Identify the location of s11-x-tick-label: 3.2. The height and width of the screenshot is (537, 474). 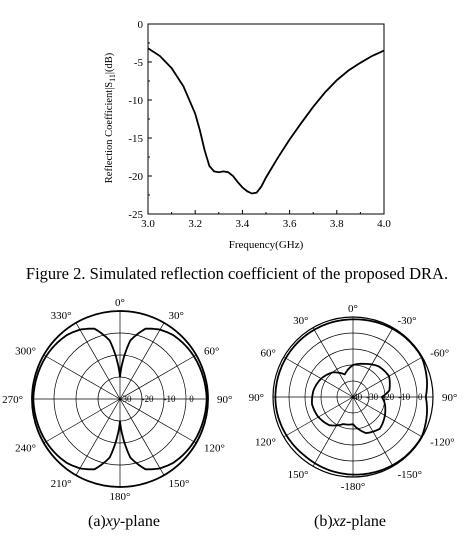
(195, 224).